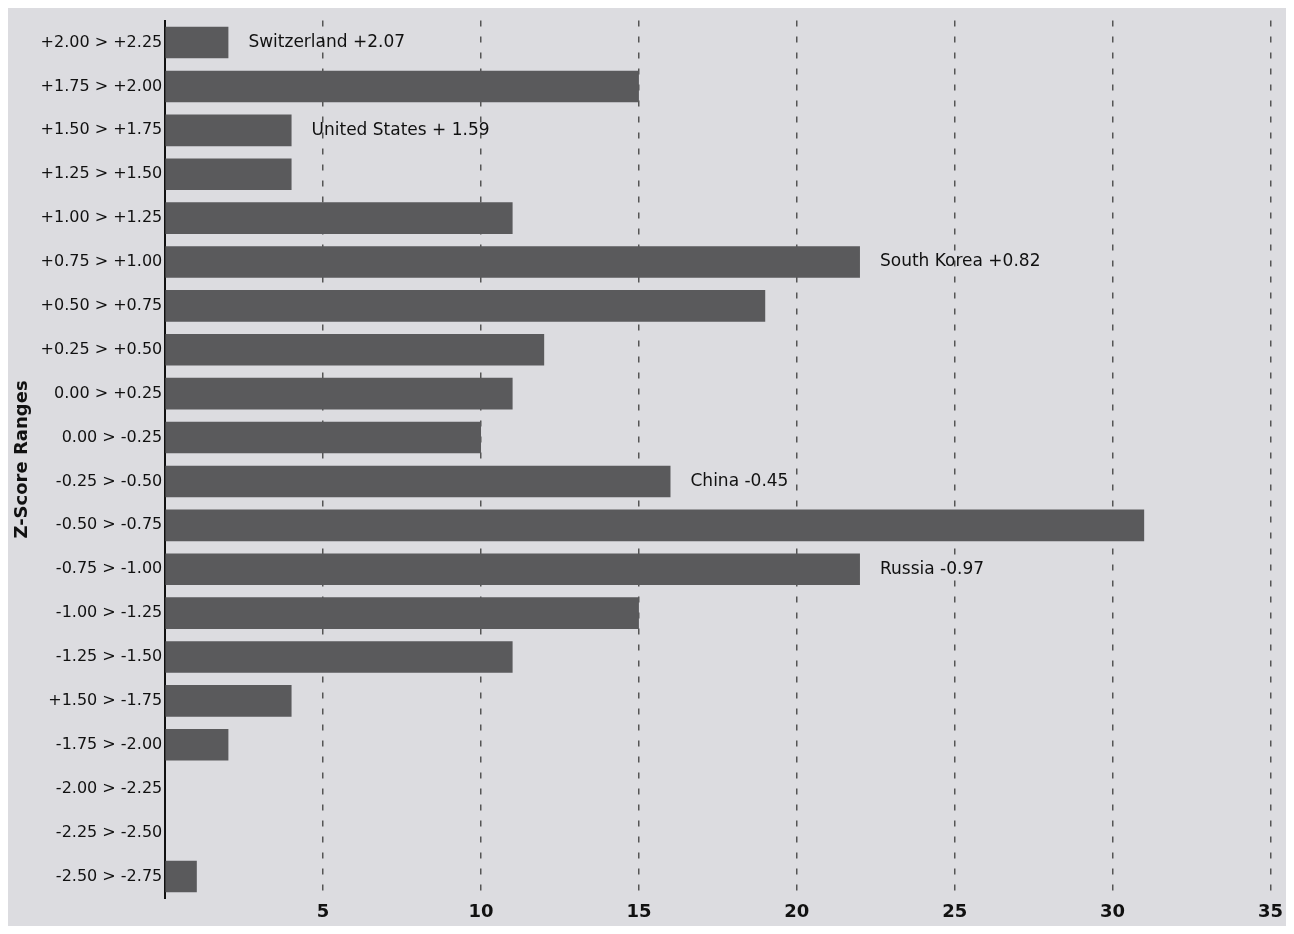 Image resolution: width=1294 pixels, height=934 pixels. I want to click on y-tick-label: +0.50 > +0.75, so click(101, 305).